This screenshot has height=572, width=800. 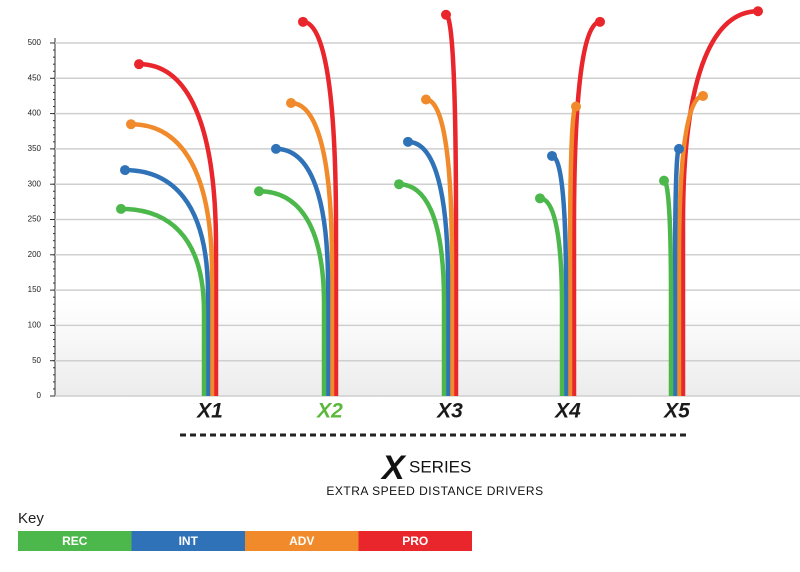 I want to click on x-tick-label: X3, so click(x=449, y=411).